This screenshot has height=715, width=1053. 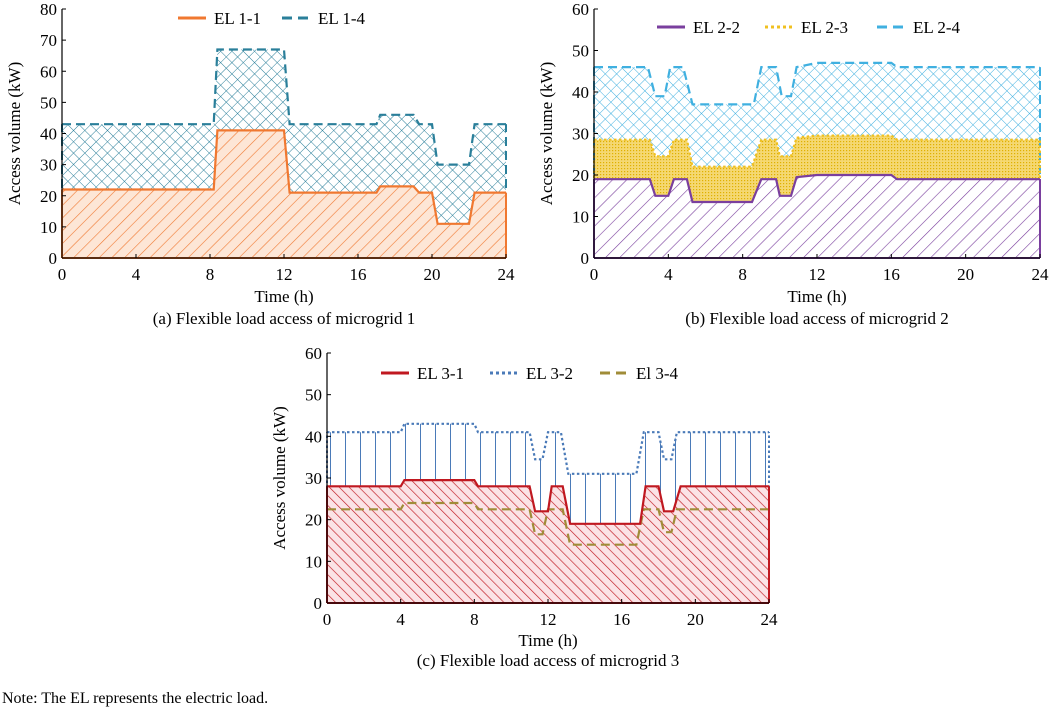 I want to click on chart-caption: (b) Flexible load access of microgrid 2, so click(x=816, y=318).